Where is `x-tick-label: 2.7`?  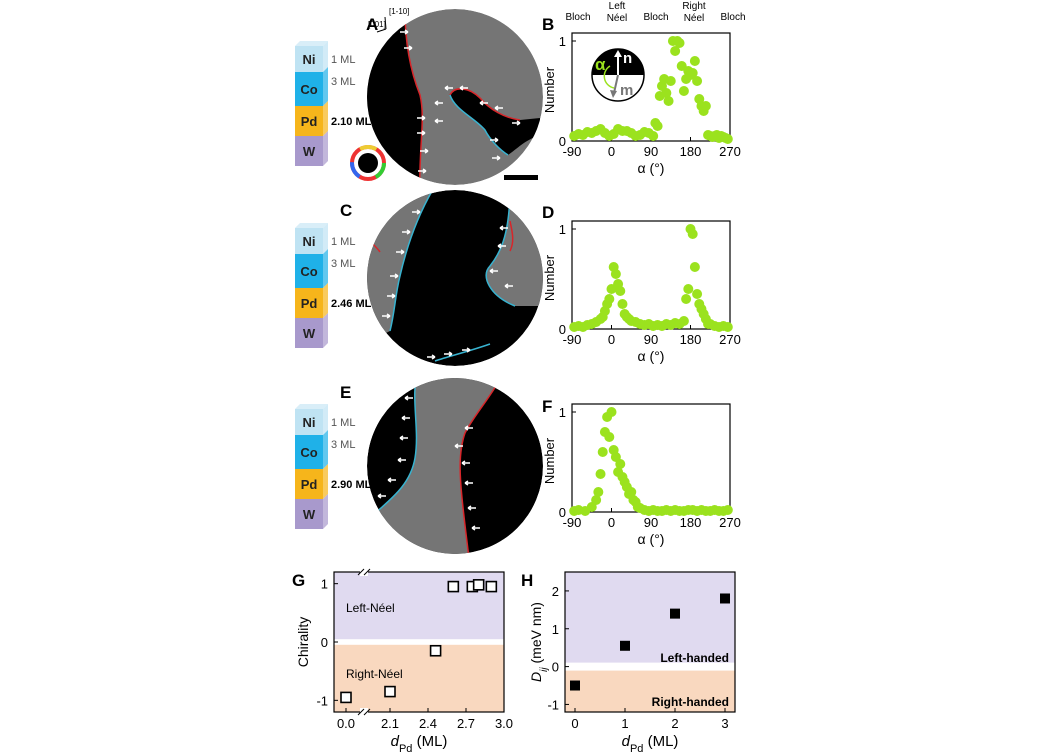 x-tick-label: 2.7 is located at coordinates (466, 723).